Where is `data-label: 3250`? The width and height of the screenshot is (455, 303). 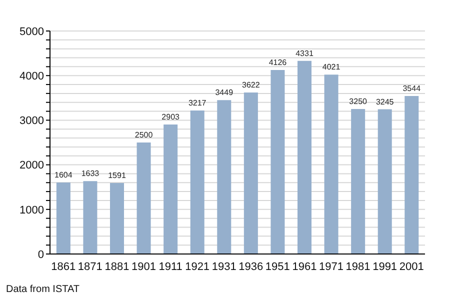 data-label: 3250 is located at coordinates (358, 101).